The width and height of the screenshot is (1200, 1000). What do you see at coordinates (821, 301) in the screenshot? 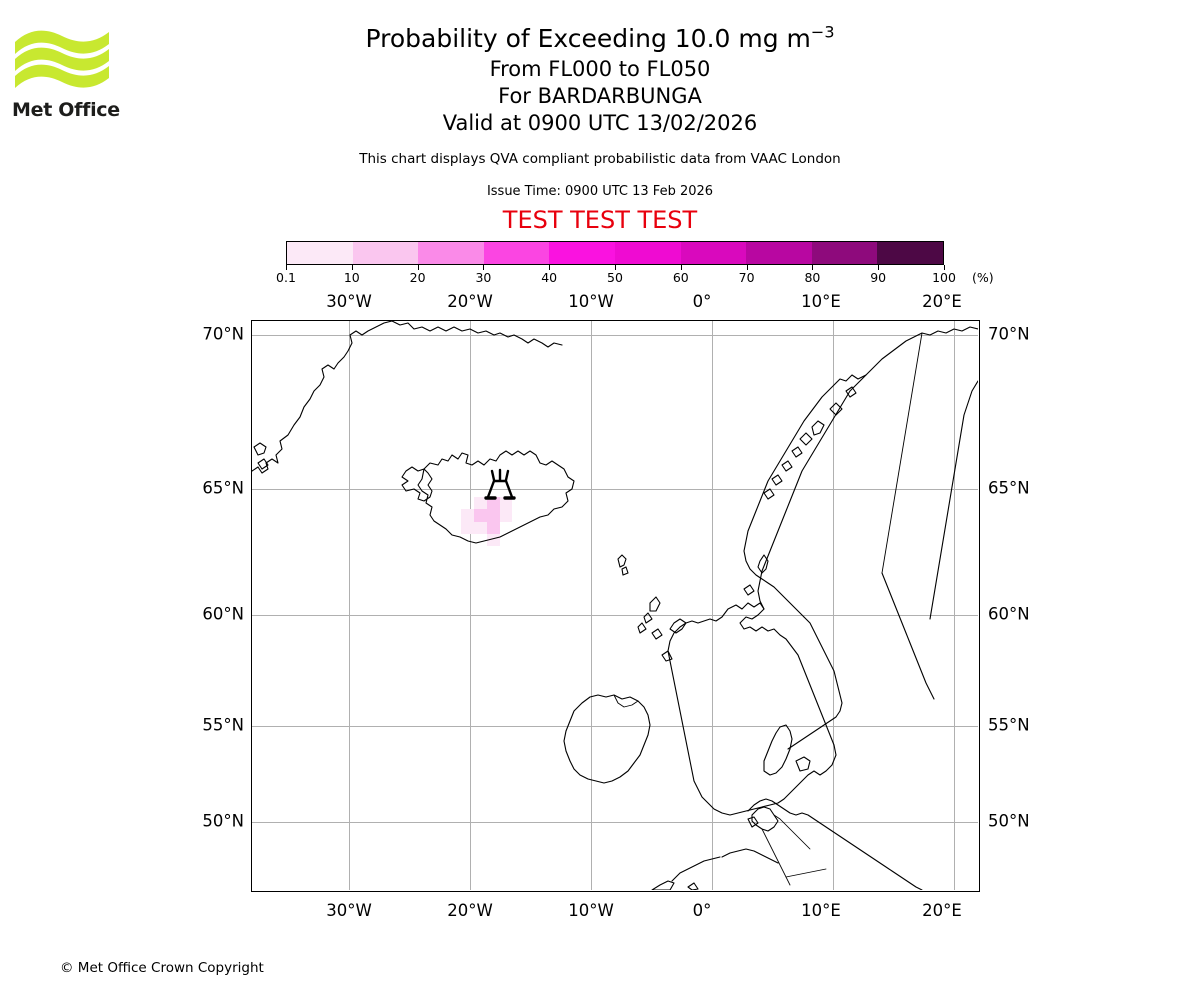
I see `lon-label-top-4: 10°E` at bounding box center [821, 301].